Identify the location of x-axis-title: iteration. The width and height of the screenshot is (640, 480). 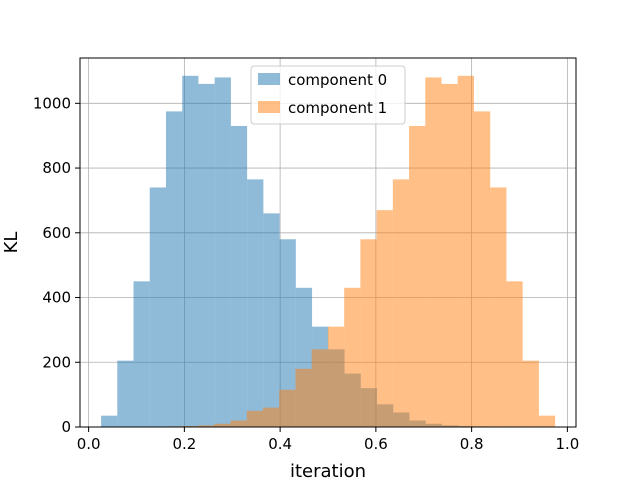
(328, 470).